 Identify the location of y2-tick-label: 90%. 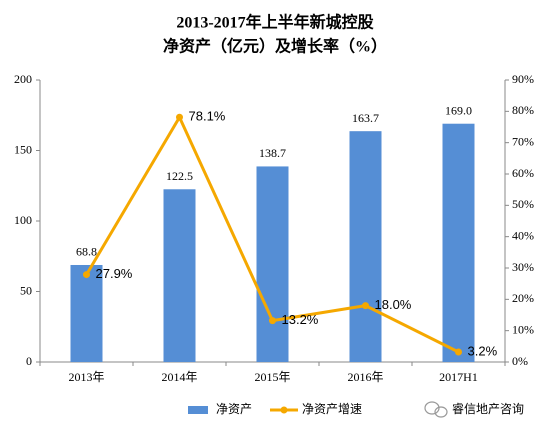
(523, 79).